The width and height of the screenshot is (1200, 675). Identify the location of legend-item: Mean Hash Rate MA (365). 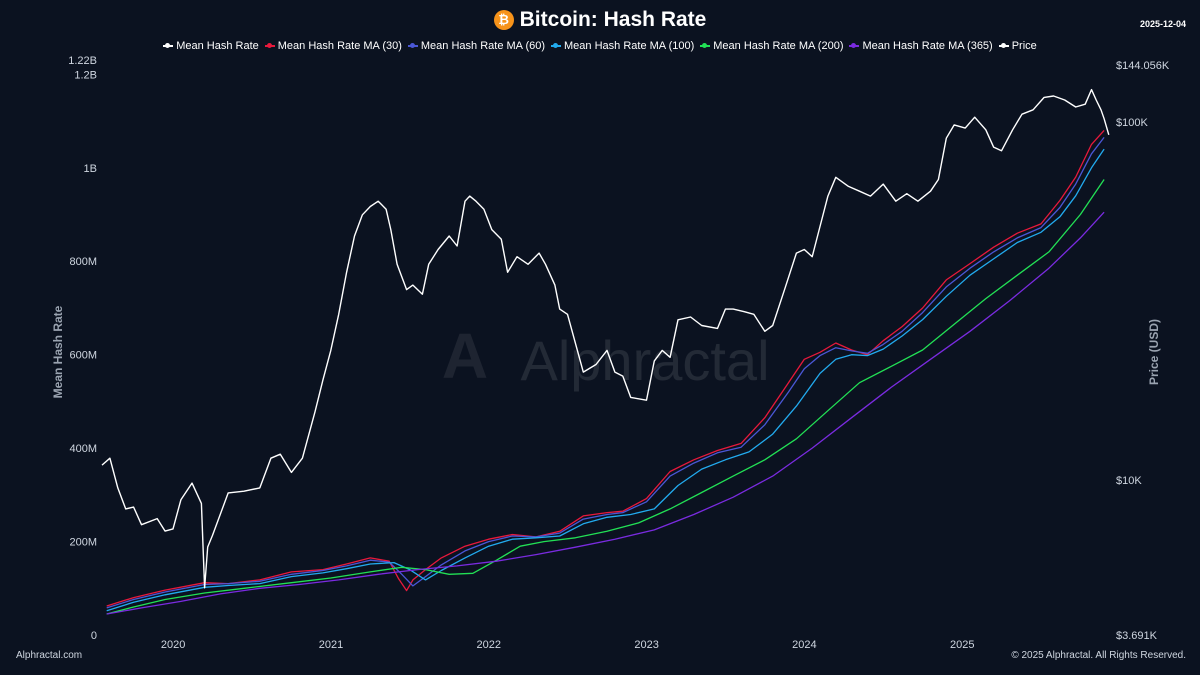
(921, 46).